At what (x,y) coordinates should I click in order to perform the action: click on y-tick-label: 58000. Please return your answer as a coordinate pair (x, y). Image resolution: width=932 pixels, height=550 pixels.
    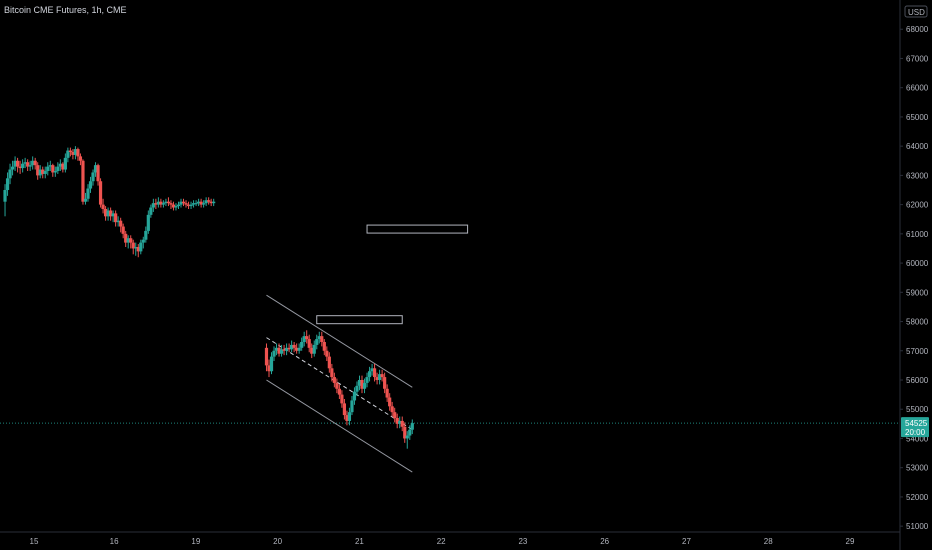
    Looking at the image, I should click on (917, 322).